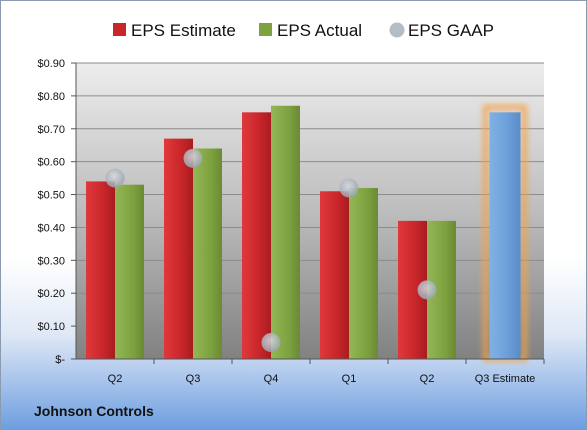 This screenshot has height=430, width=587. Describe the element at coordinates (349, 379) in the screenshot. I see `x-tick-label-q1: Q1` at that location.